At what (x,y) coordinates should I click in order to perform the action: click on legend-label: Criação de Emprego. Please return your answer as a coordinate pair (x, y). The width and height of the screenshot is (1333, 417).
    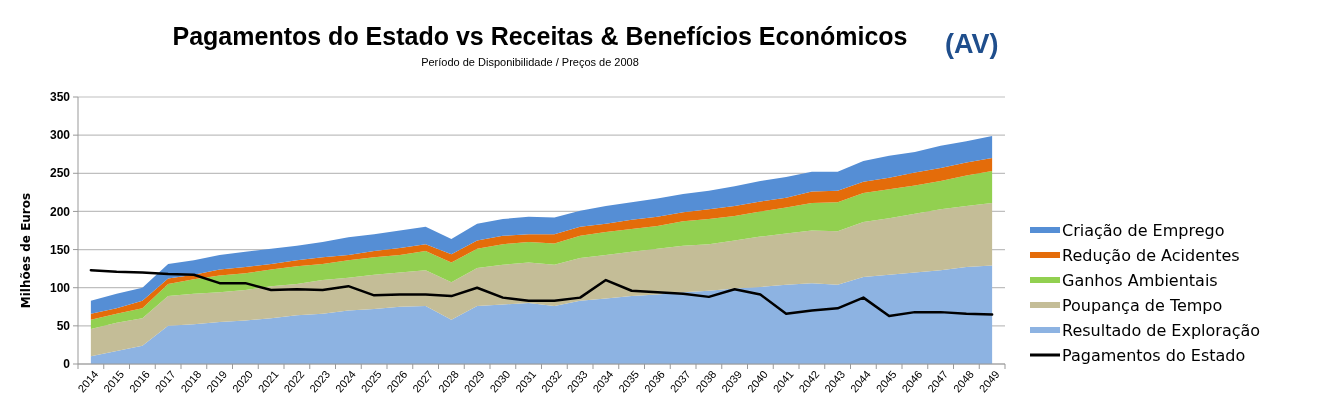
    Looking at the image, I should click on (1143, 230).